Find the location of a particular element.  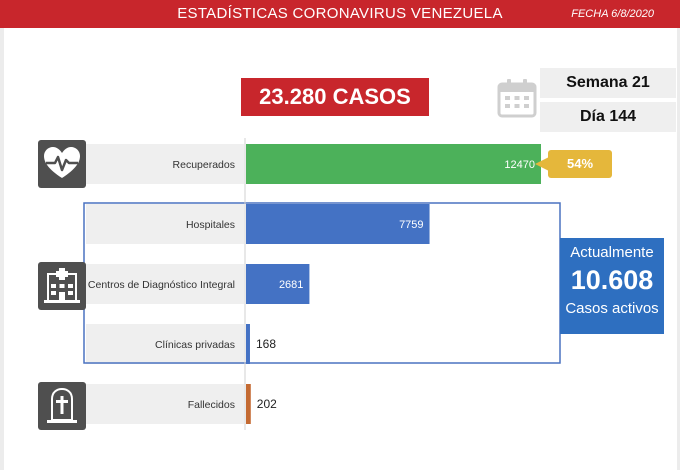

category-label: Fallecidos is located at coordinates (211, 405).